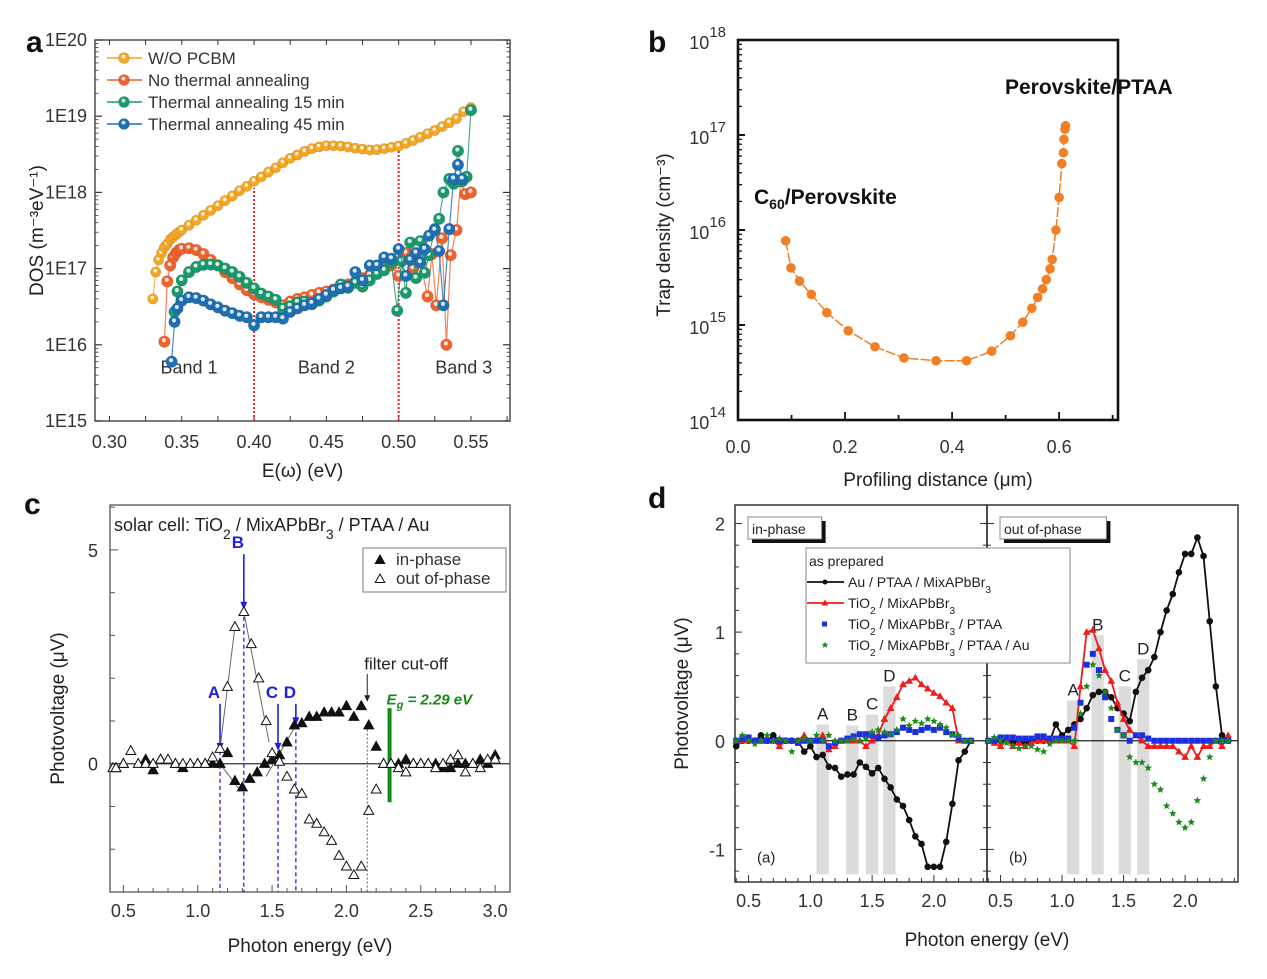 This screenshot has width=1267, height=979. What do you see at coordinates (66, 116) in the screenshot?
I see `y-tick-label: 1E19` at bounding box center [66, 116].